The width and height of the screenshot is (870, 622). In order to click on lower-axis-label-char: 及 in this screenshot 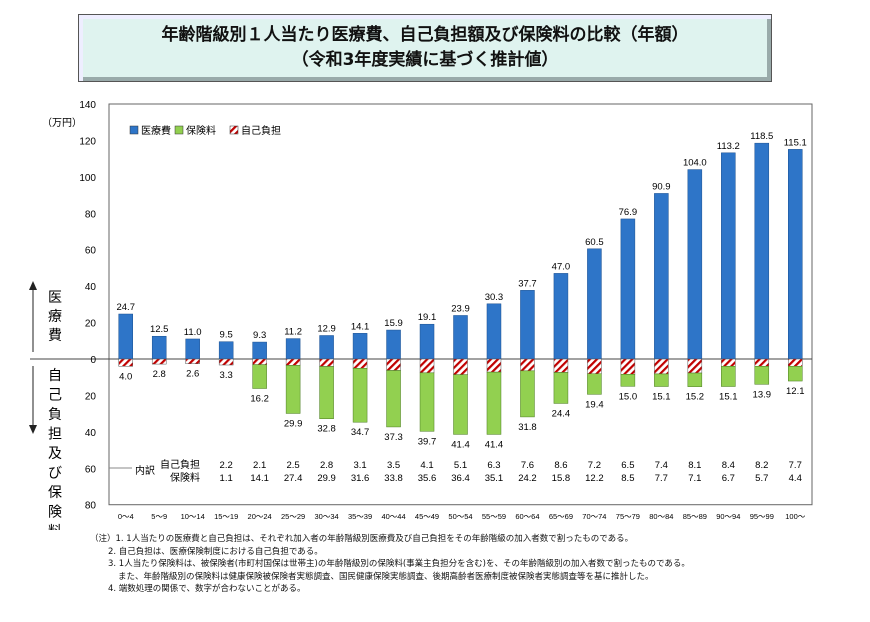, I will do `click(55, 453)`.